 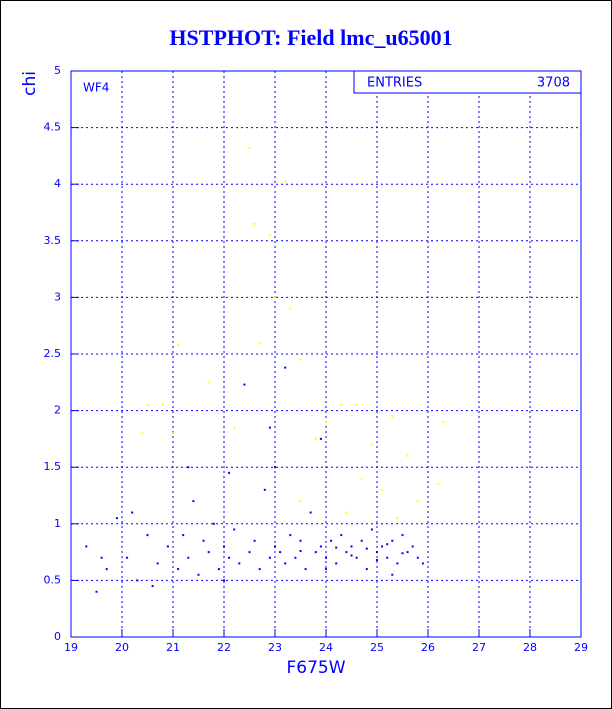 I want to click on y-tick-label: 1.5, so click(x=53, y=466).